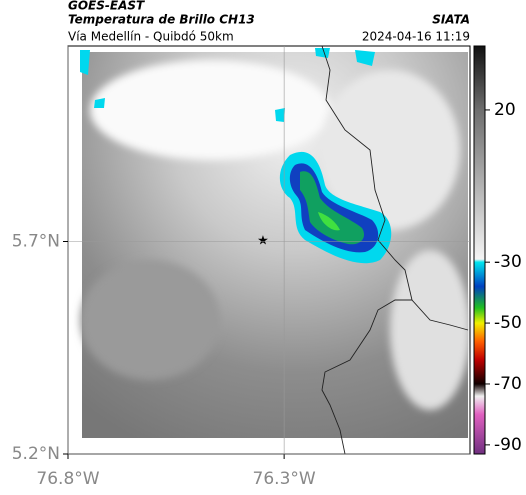 Image resolution: width=526 pixels, height=495 pixels. What do you see at coordinates (151, 37) in the screenshot?
I see `subtitle: Vía Medellín - Quibdó 50km` at bounding box center [151, 37].